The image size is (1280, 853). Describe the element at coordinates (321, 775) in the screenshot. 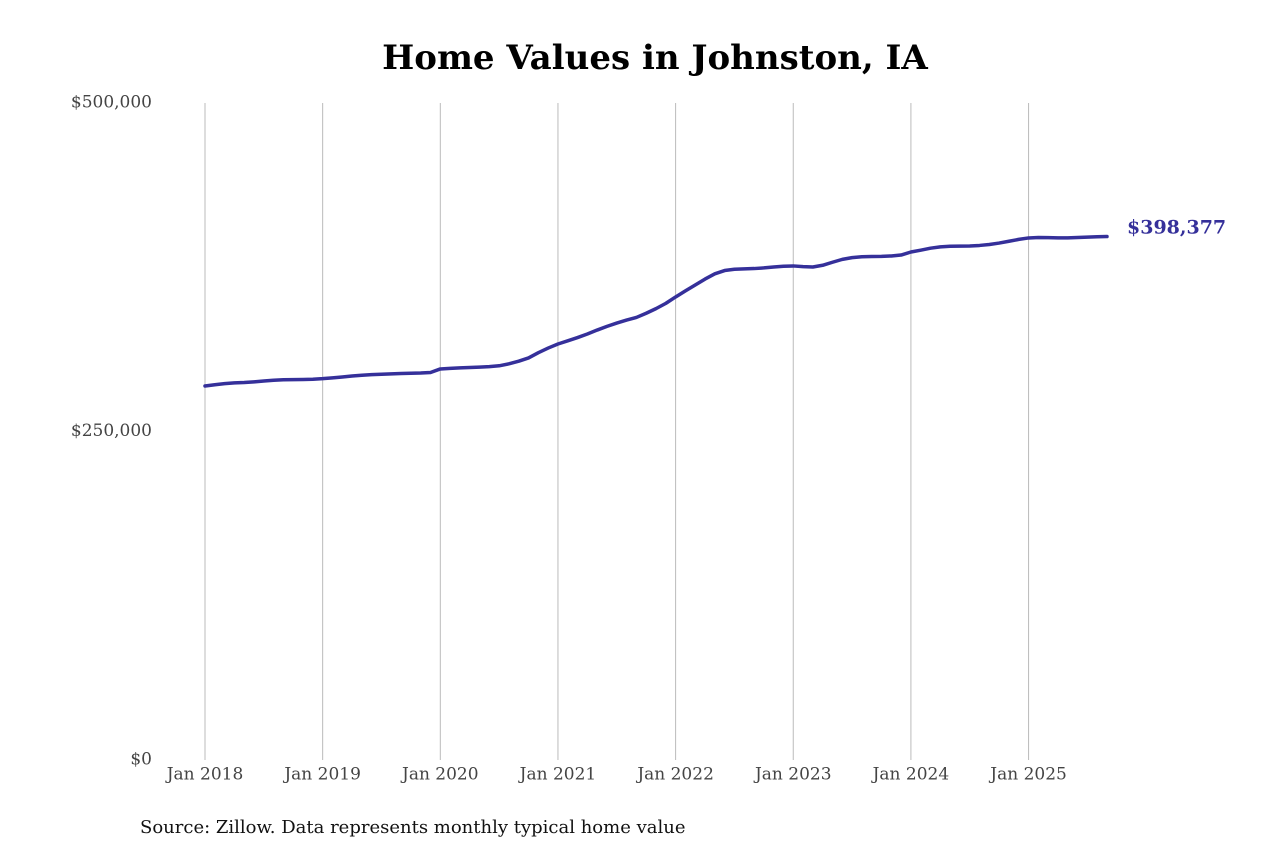

I see `x-tick-label: Jan 2019` at that location.